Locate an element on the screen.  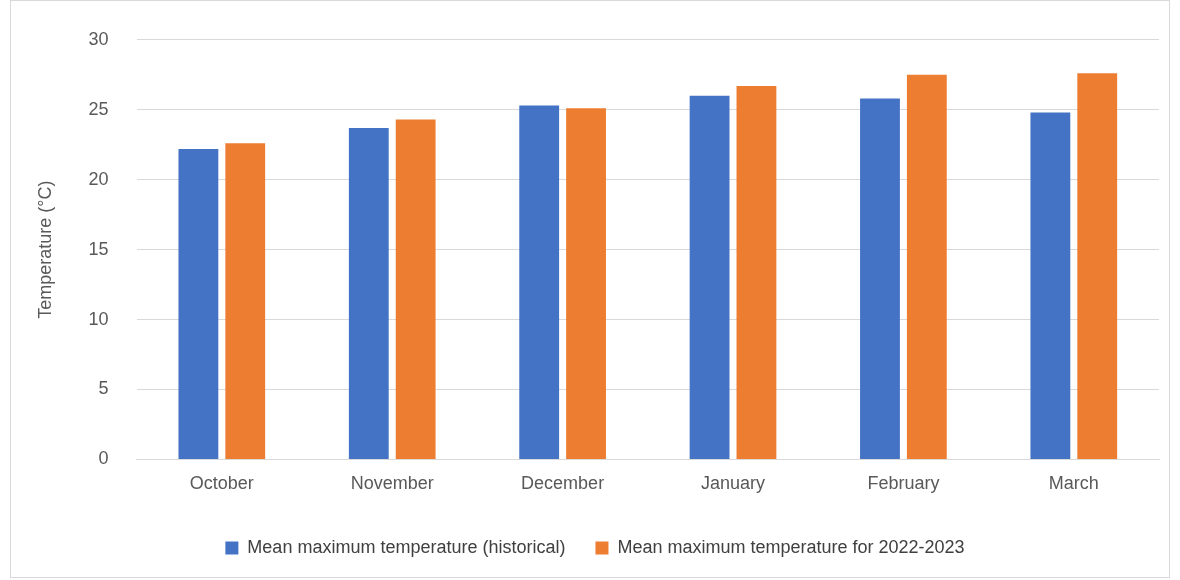
y-tick-label: 15 is located at coordinates (98, 248).